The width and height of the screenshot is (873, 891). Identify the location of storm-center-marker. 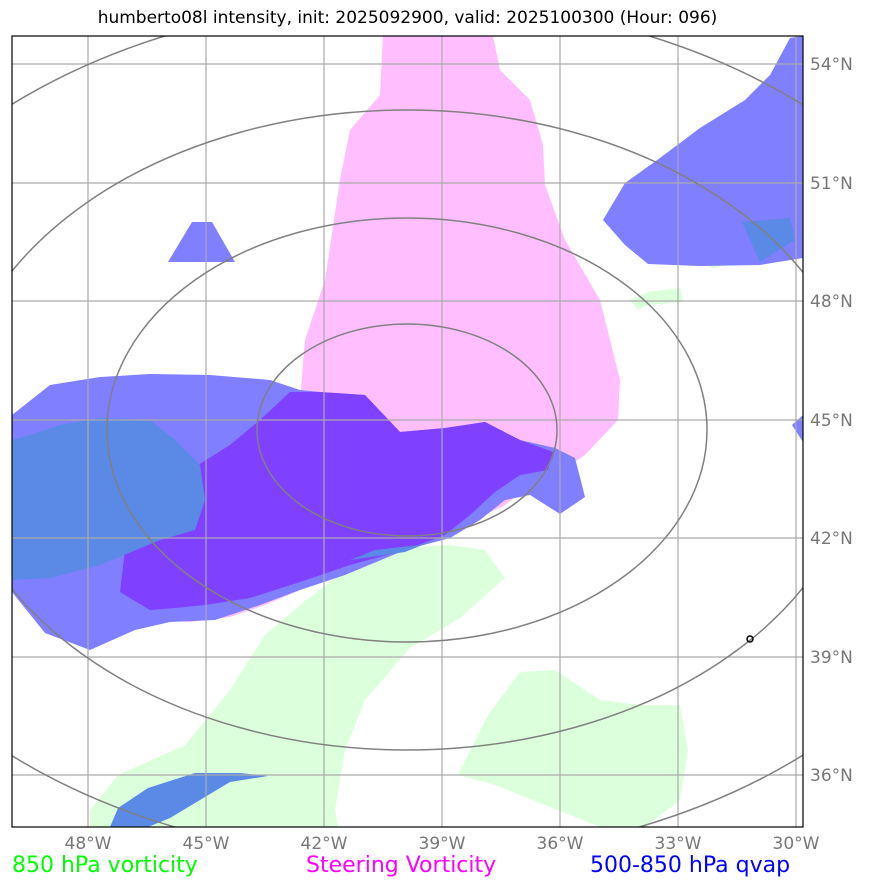
(750, 639).